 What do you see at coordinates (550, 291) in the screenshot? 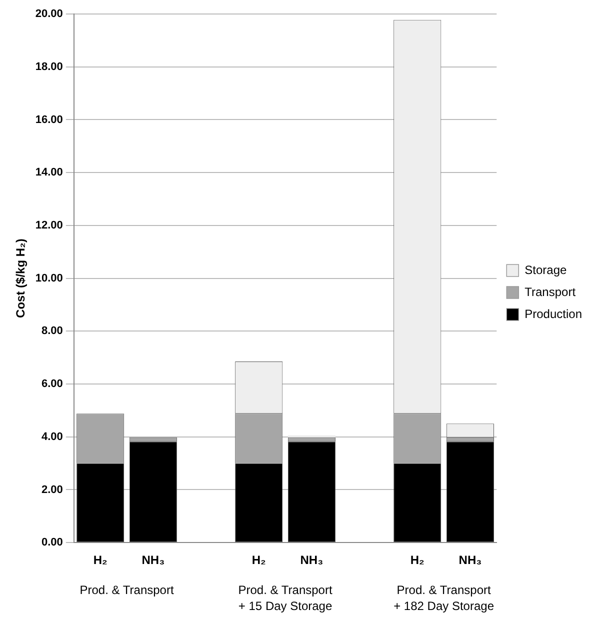
I see `legend-label: Transport` at bounding box center [550, 291].